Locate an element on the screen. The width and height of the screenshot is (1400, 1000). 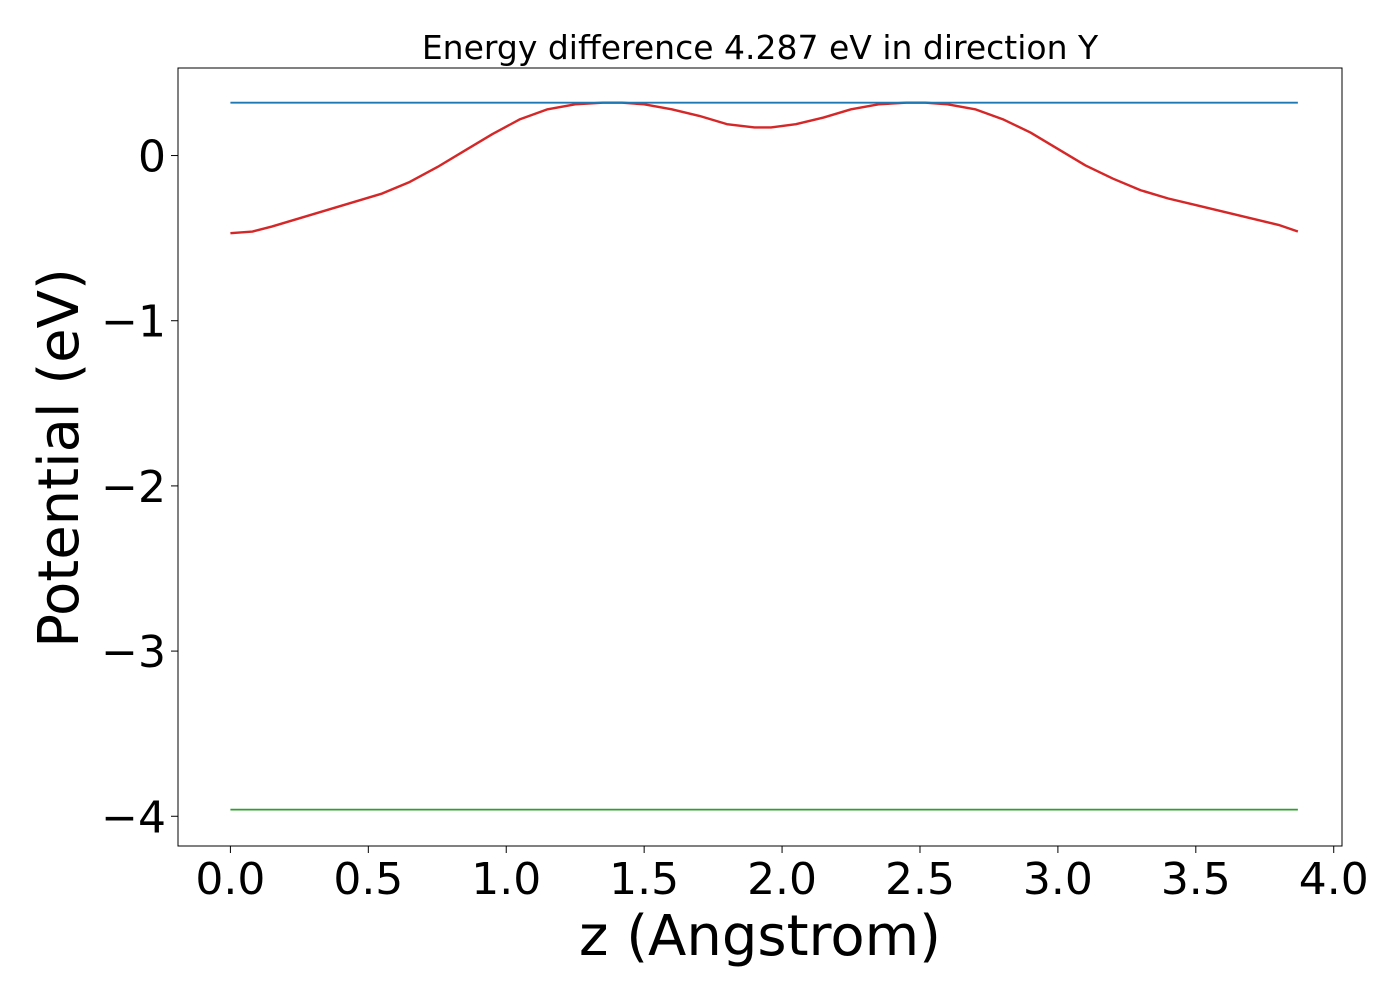
x-tick-label: 1.0 is located at coordinates (506, 879).